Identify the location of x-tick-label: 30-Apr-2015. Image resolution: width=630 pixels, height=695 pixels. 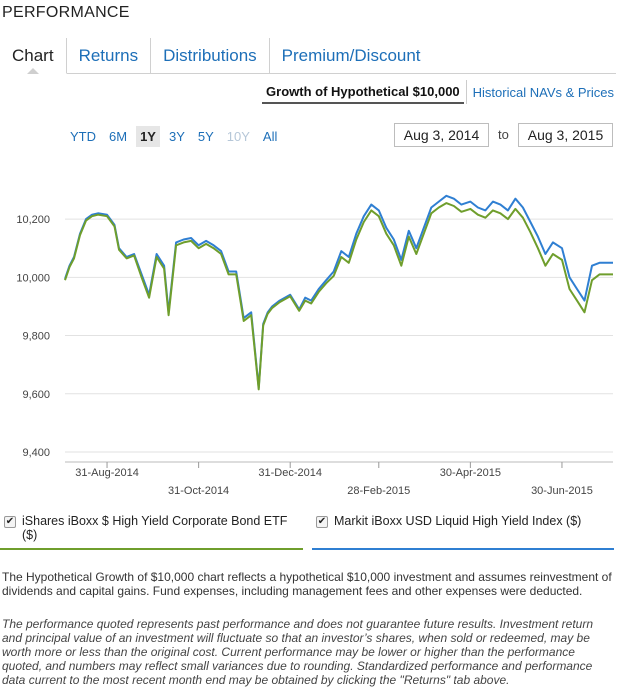
(470, 473).